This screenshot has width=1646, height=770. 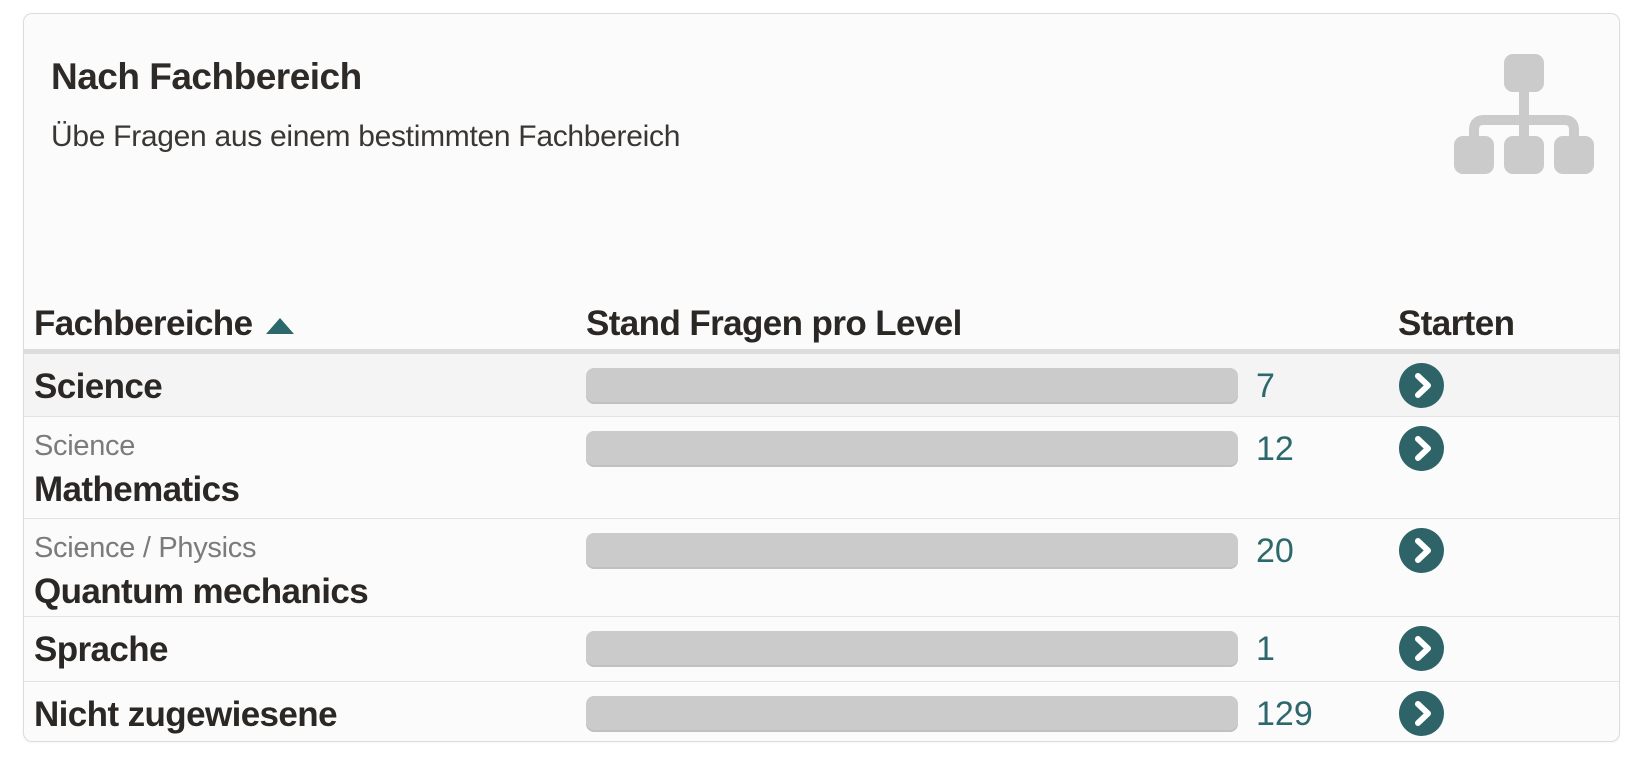 I want to click on table-row: Science 7, so click(x=821, y=385).